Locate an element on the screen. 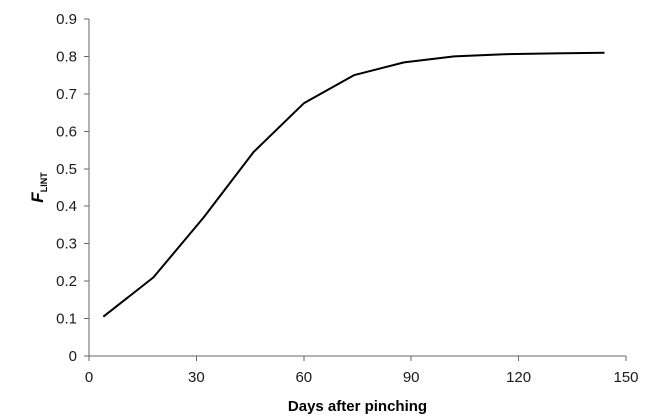  y-tick-label: 0.9 is located at coordinates (66, 19).